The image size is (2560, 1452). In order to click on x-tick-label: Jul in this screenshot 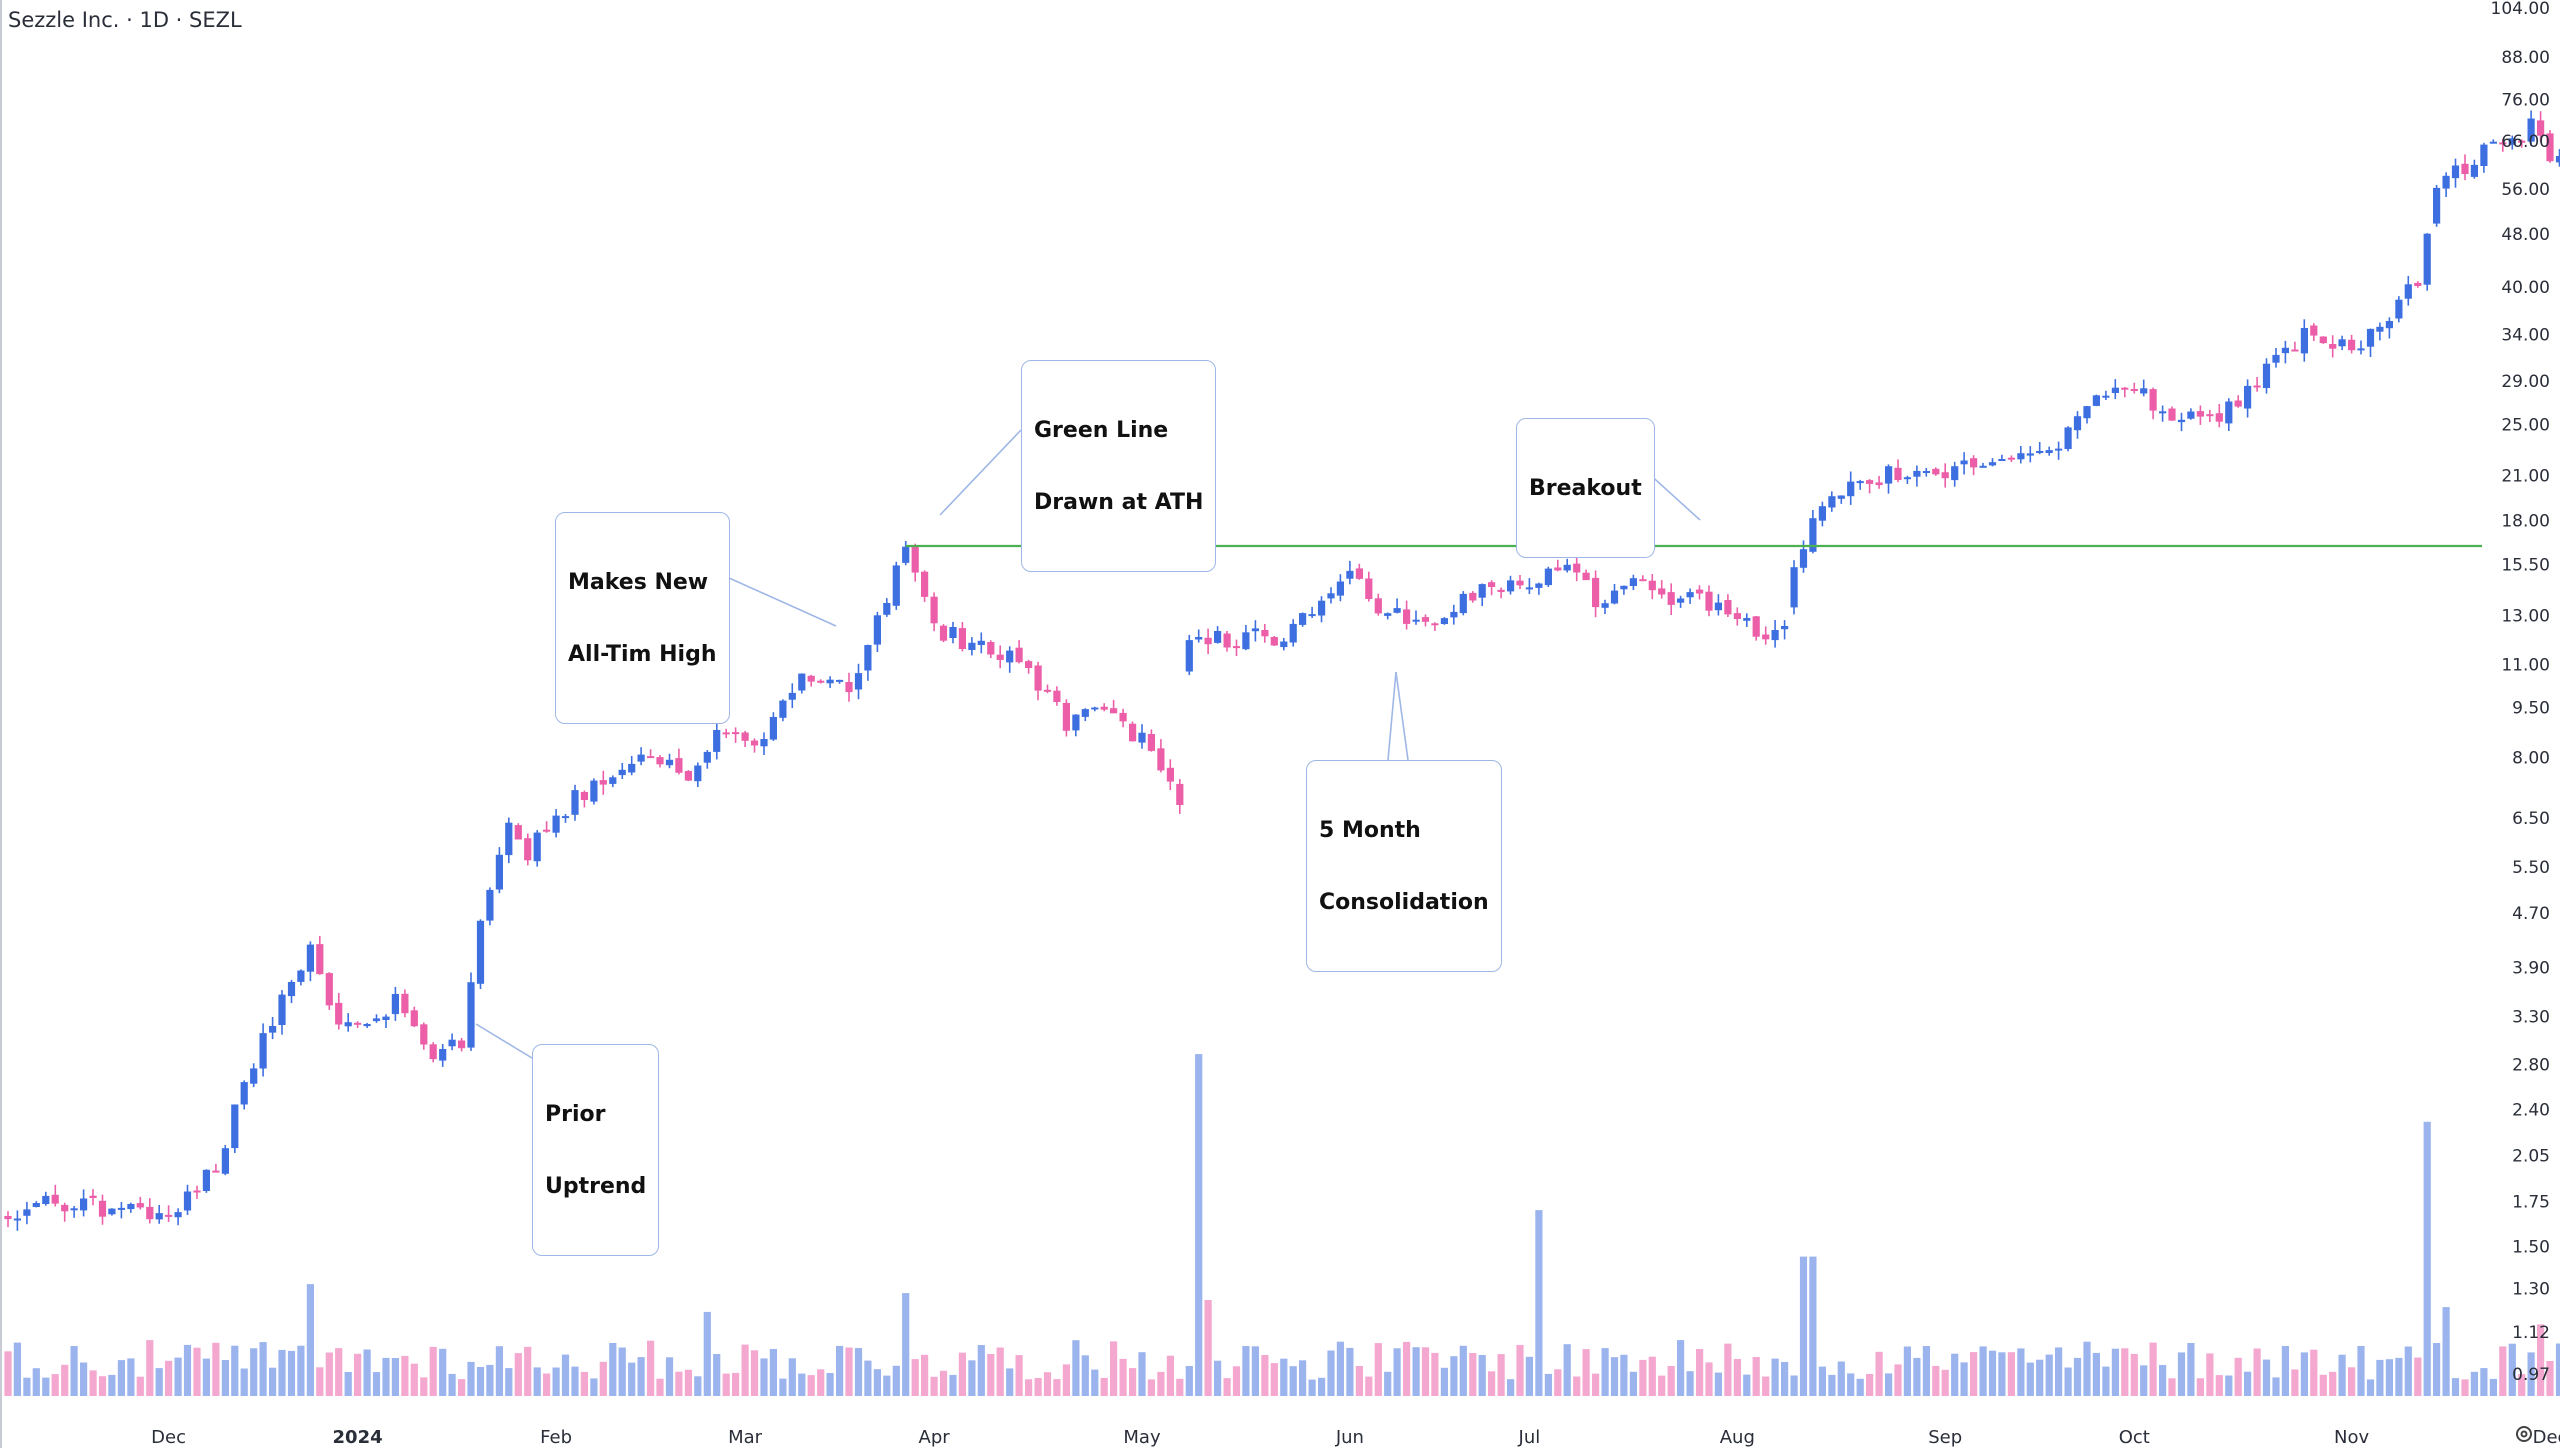, I will do `click(1529, 1437)`.